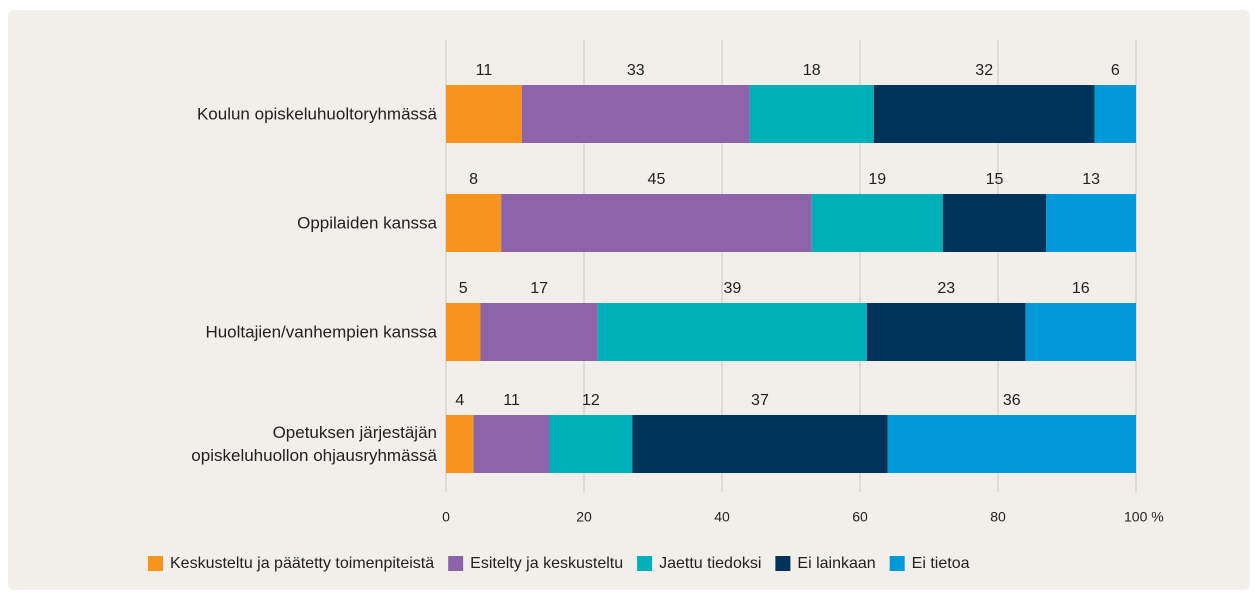 The height and width of the screenshot is (598, 1259). I want to click on x-tick-label: 20, so click(584, 517).